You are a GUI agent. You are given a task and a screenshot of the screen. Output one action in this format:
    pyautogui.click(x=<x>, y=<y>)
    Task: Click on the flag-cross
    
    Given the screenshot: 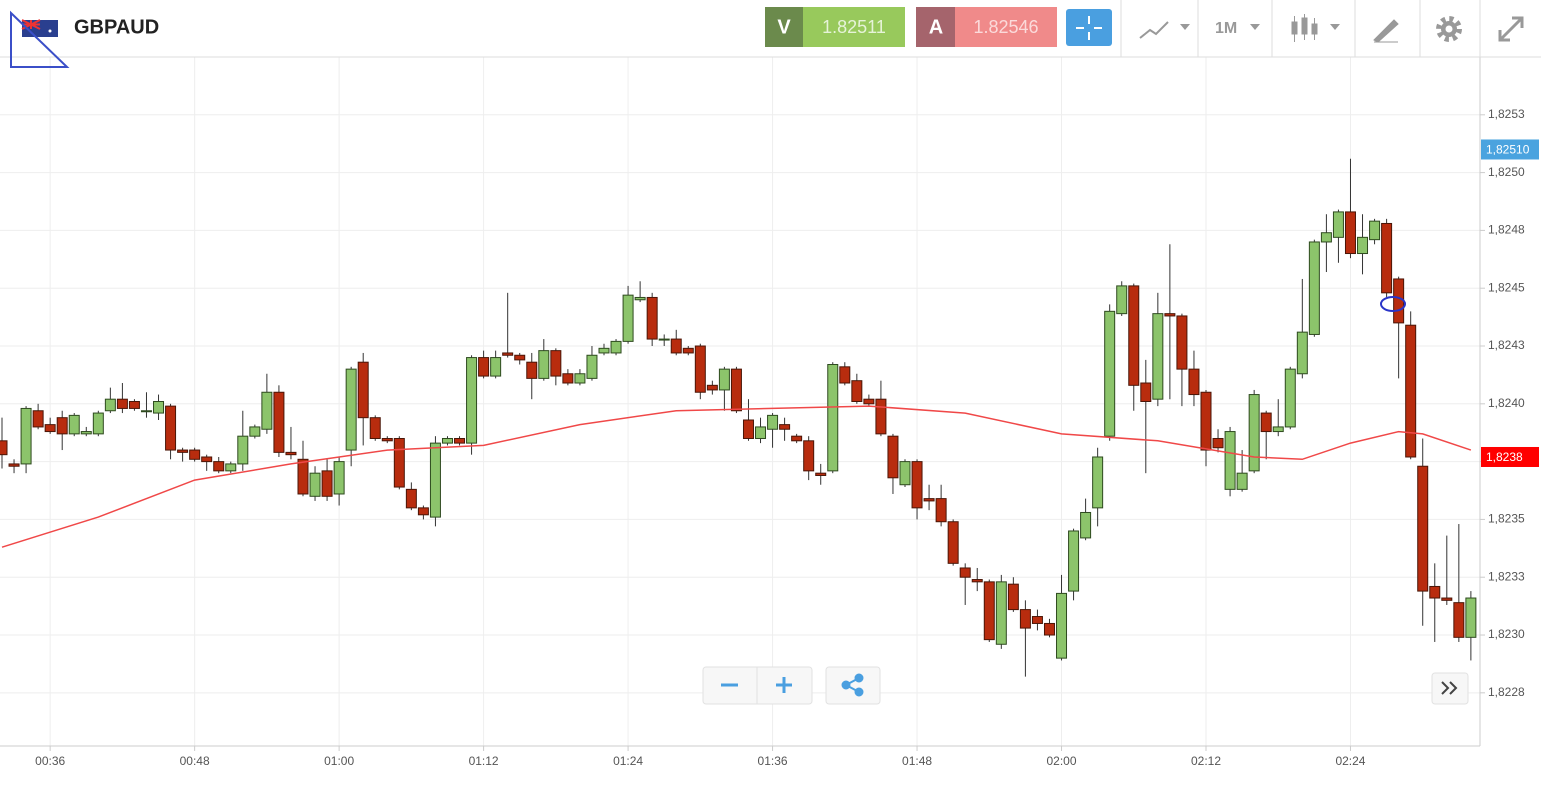 What is the action you would take?
    pyautogui.click(x=31, y=24)
    